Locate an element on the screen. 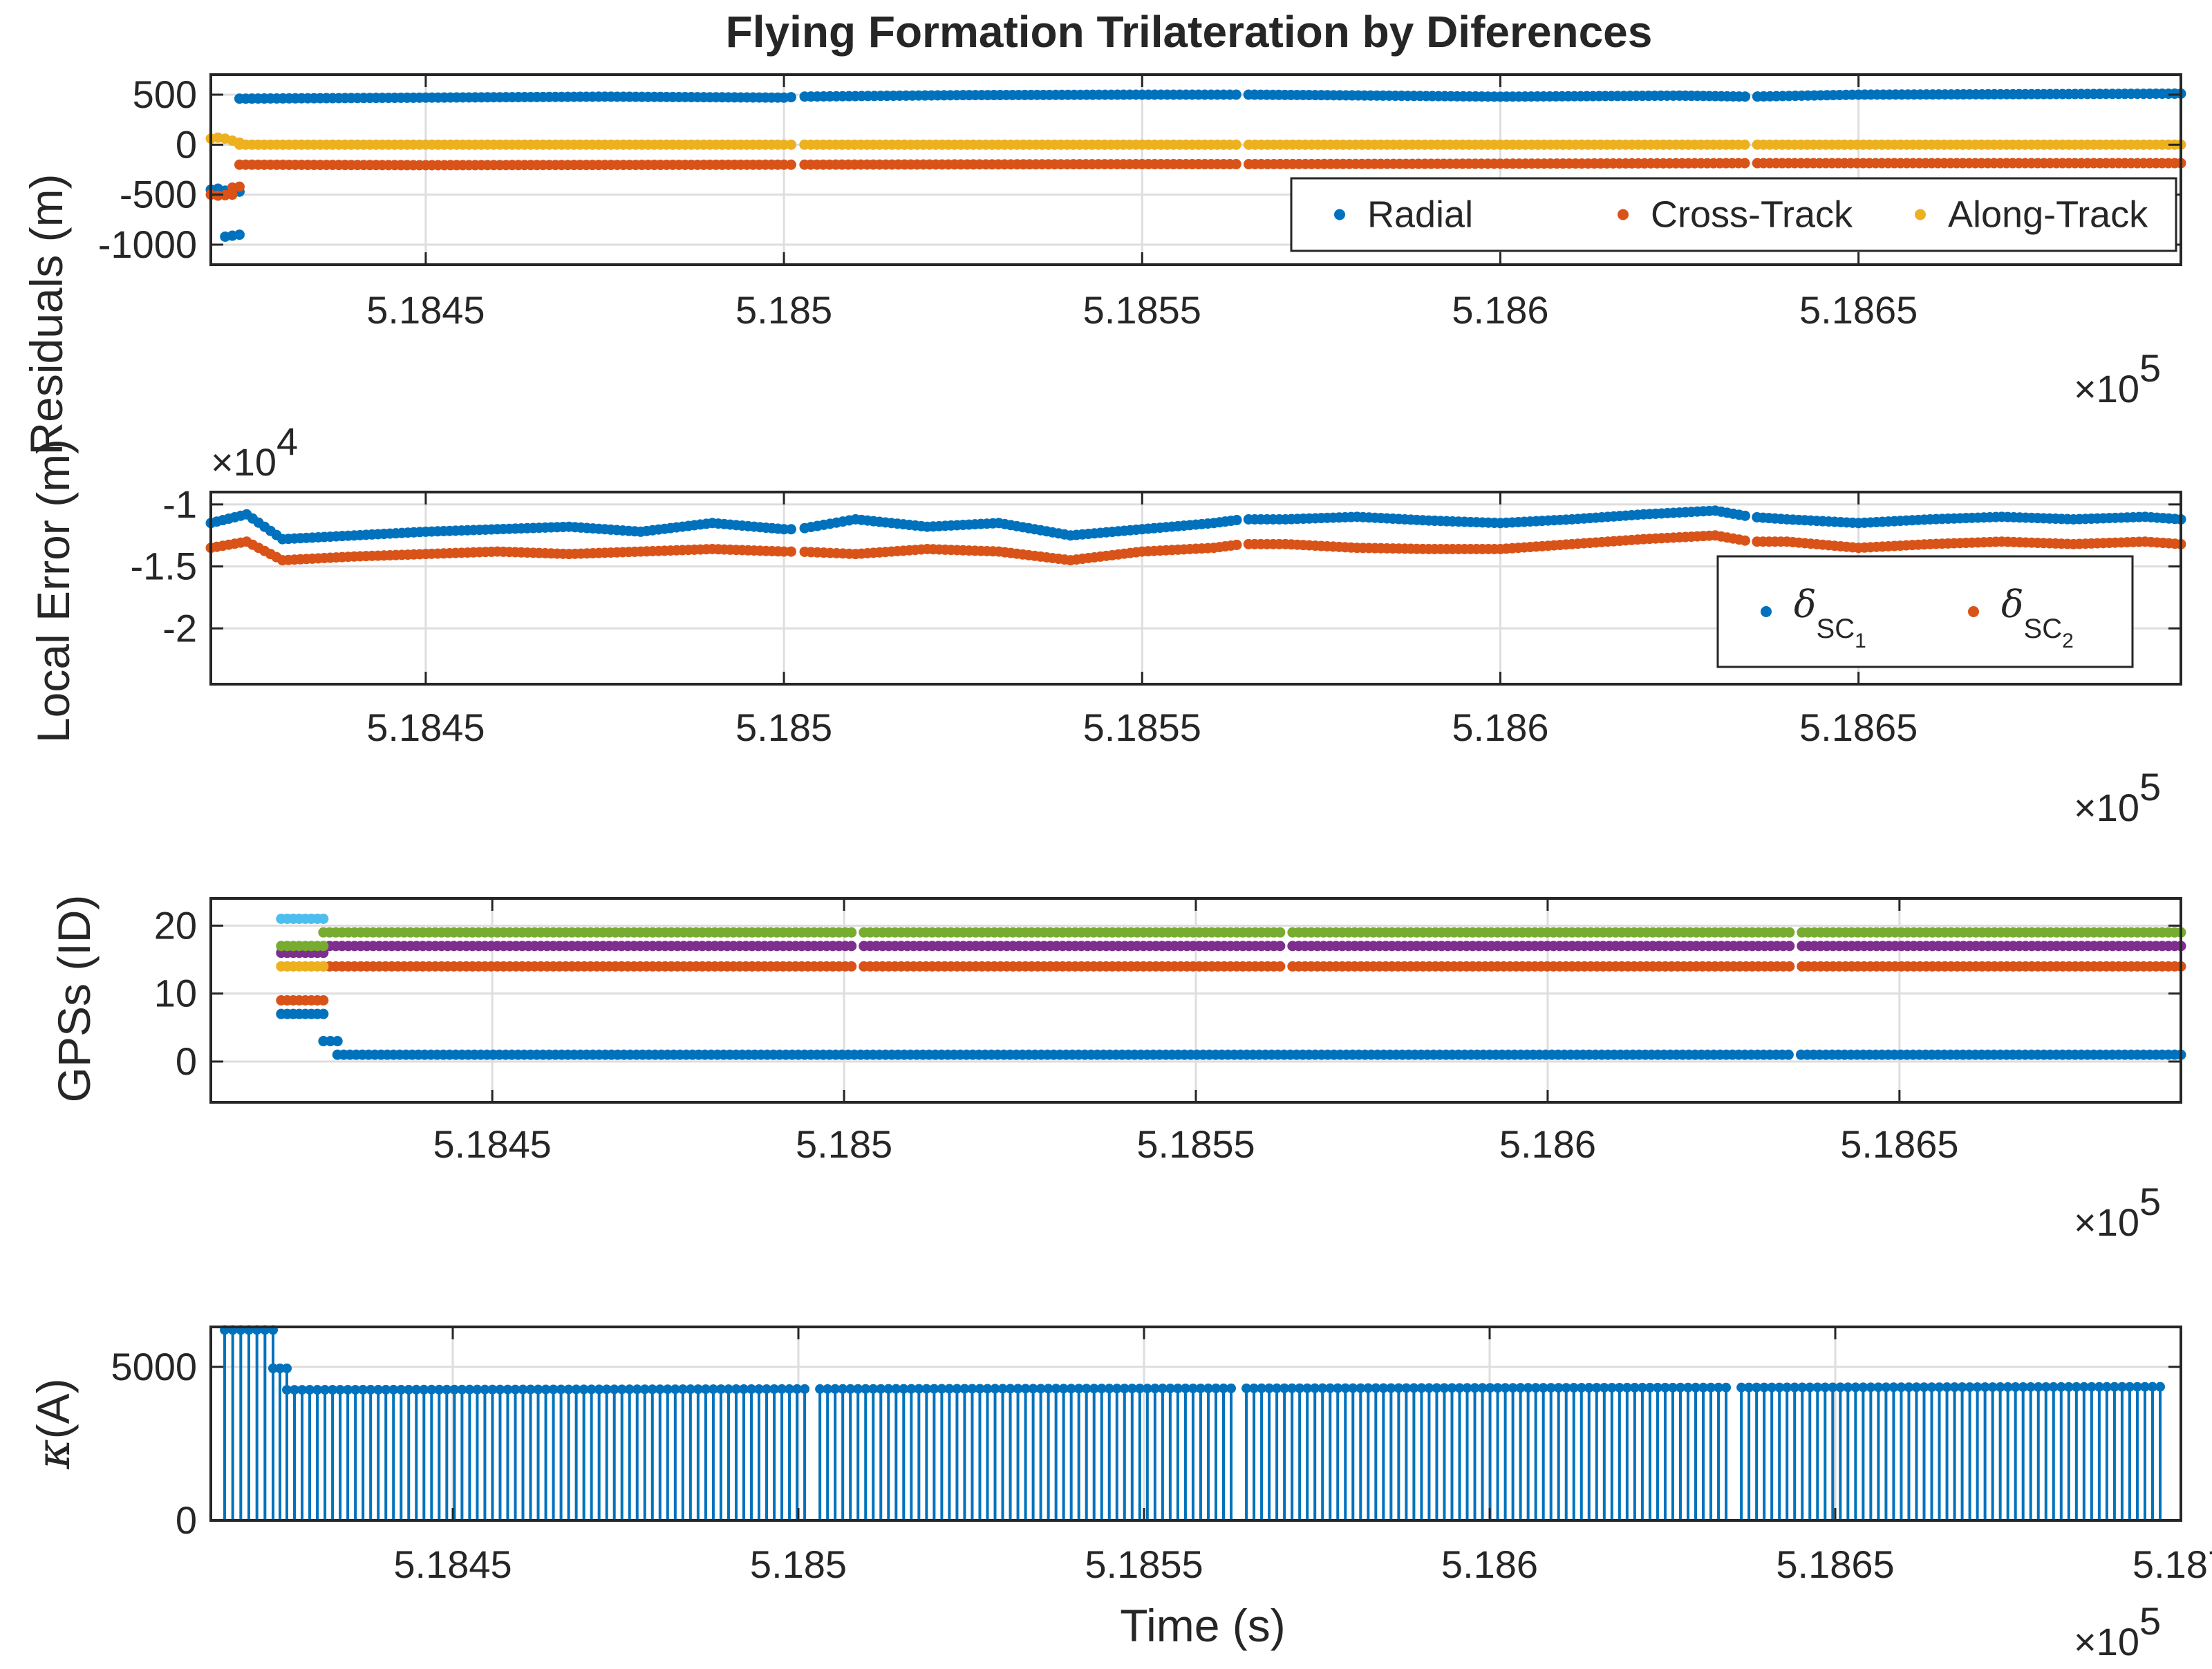 The width and height of the screenshot is (2212, 1669). y-tick-label: -1.5 is located at coordinates (164, 566).